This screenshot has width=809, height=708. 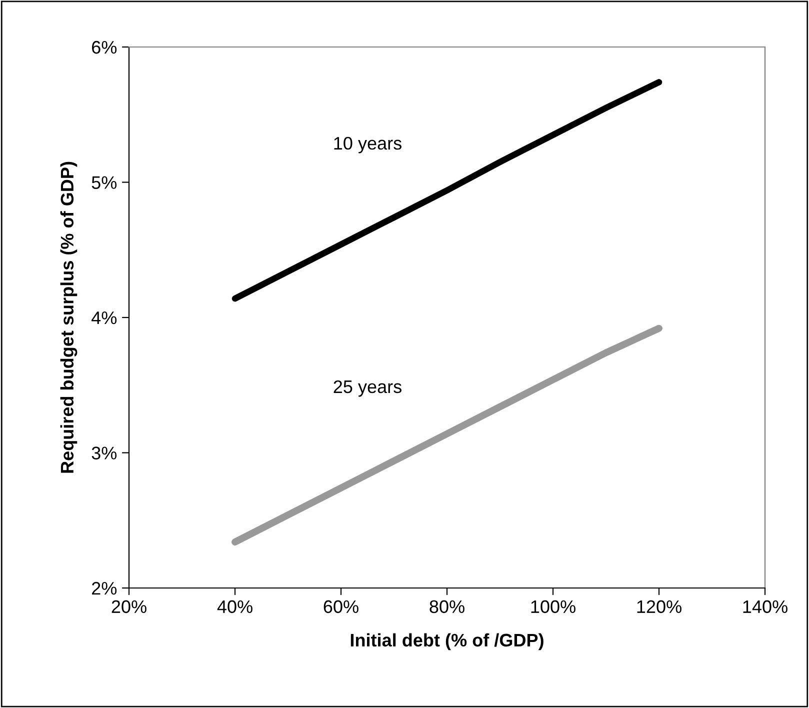 What do you see at coordinates (765, 607) in the screenshot?
I see `x-tick-label: 140%` at bounding box center [765, 607].